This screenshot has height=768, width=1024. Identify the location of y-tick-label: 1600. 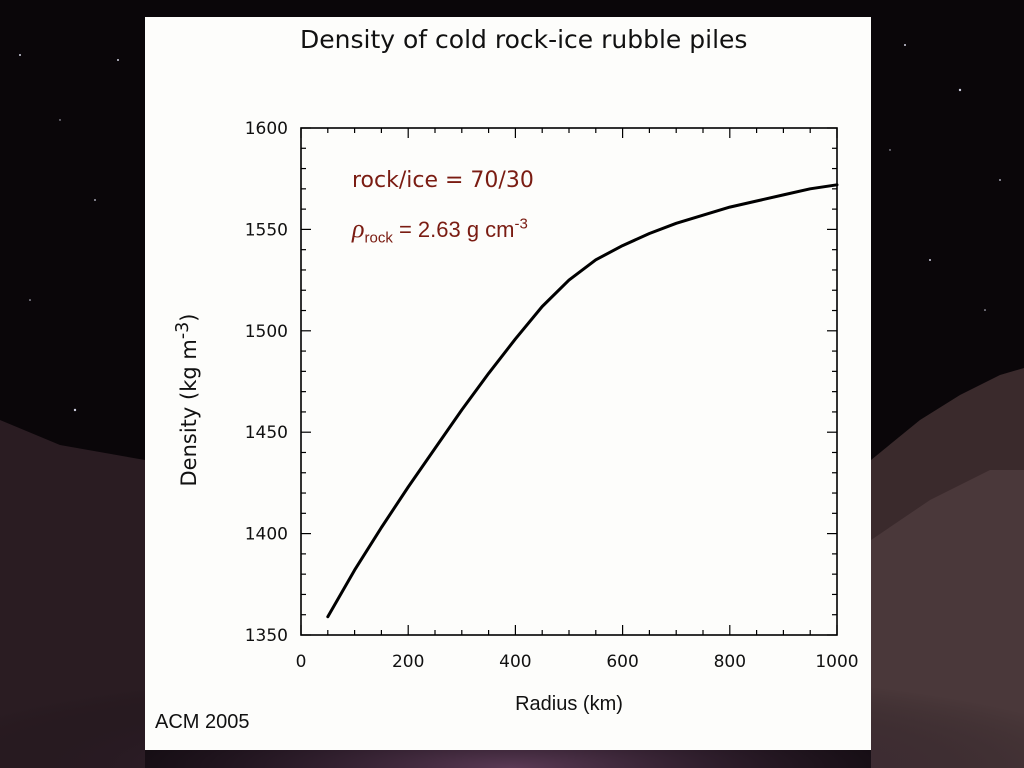
(266, 129).